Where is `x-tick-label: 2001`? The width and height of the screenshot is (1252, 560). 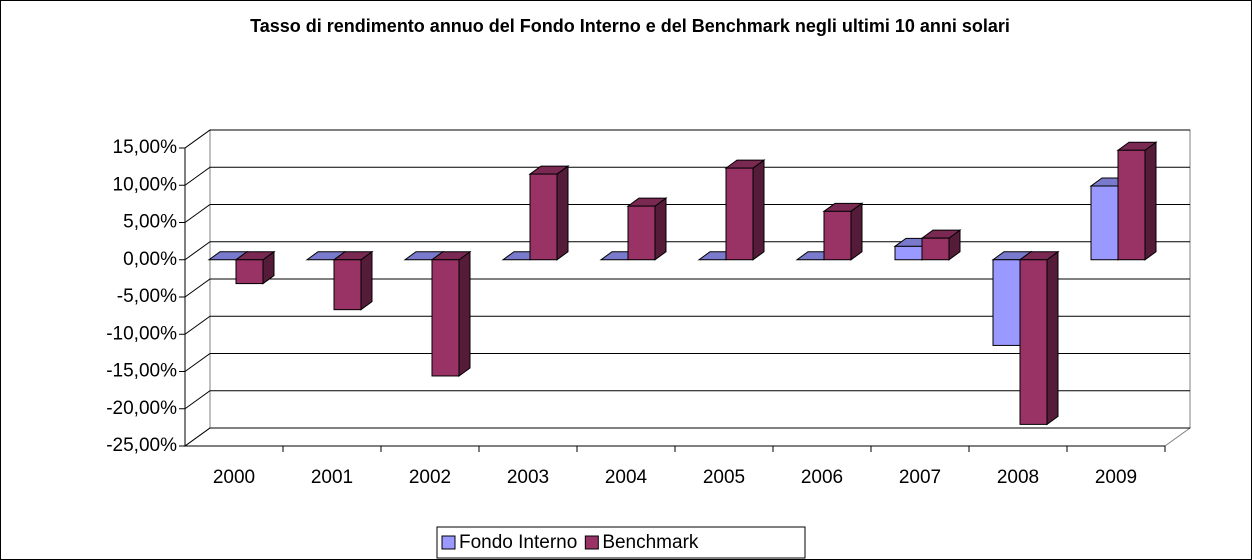 x-tick-label: 2001 is located at coordinates (332, 477).